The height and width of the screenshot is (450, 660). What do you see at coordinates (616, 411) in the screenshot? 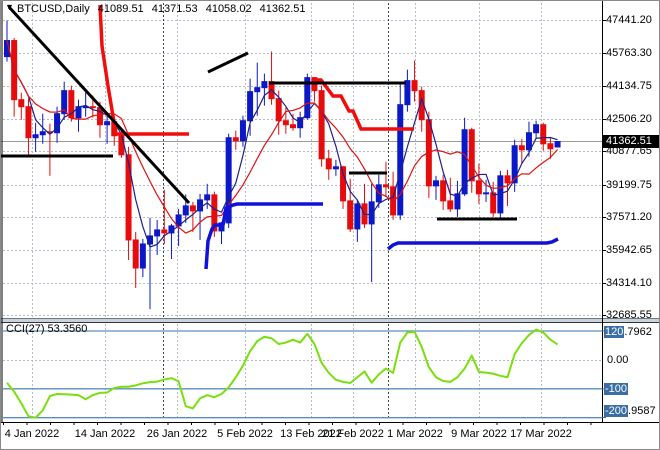
I see `cci-level-neg200-box: -200` at bounding box center [616, 411].